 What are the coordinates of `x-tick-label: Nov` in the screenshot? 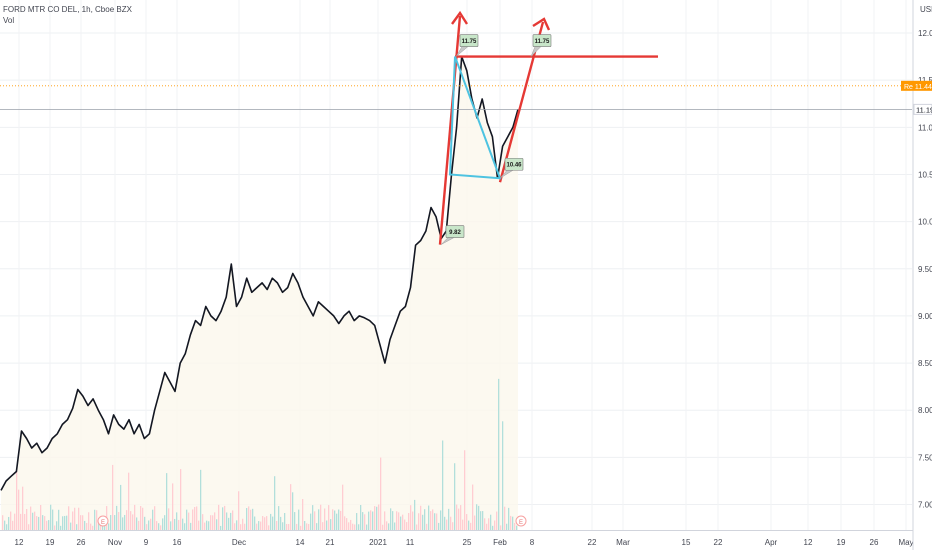 It's located at (115, 542).